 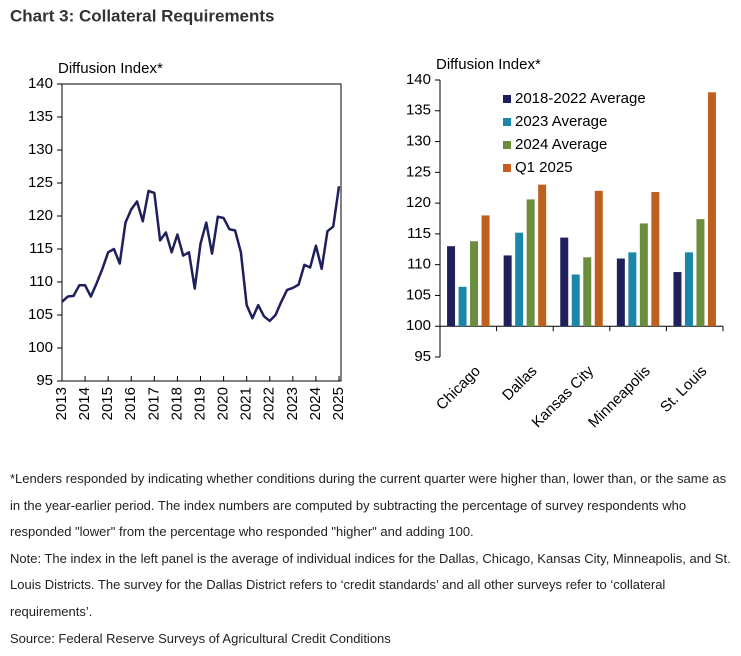 What do you see at coordinates (176, 403) in the screenshot?
I see `x-tick-label: 2018` at bounding box center [176, 403].